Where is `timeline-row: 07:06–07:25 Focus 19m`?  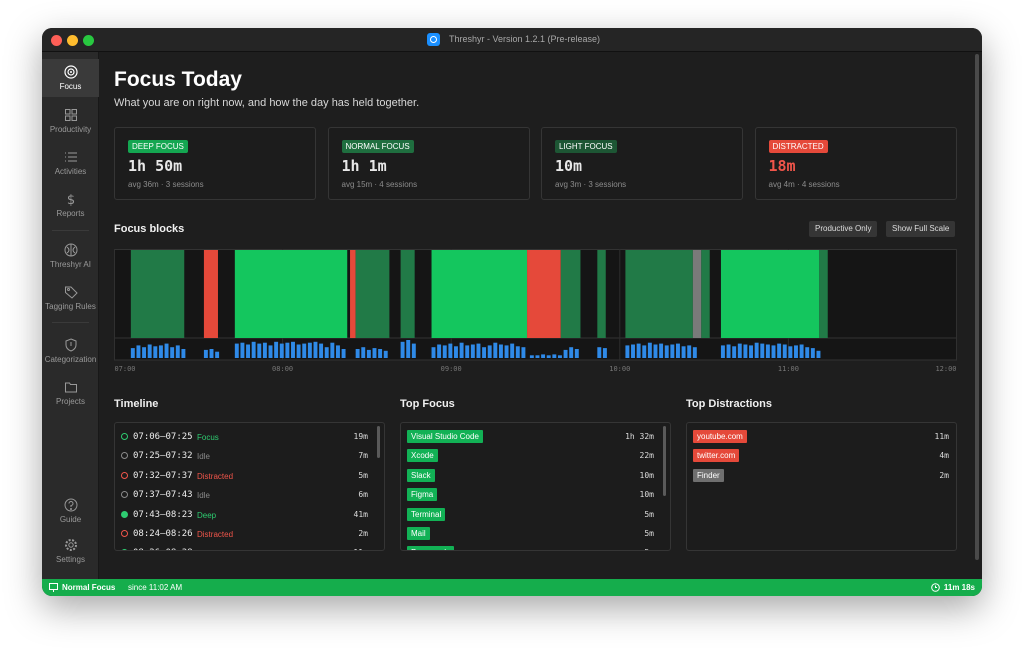
timeline-row: 07:06–07:25 Focus 19m is located at coordinates (249, 437).